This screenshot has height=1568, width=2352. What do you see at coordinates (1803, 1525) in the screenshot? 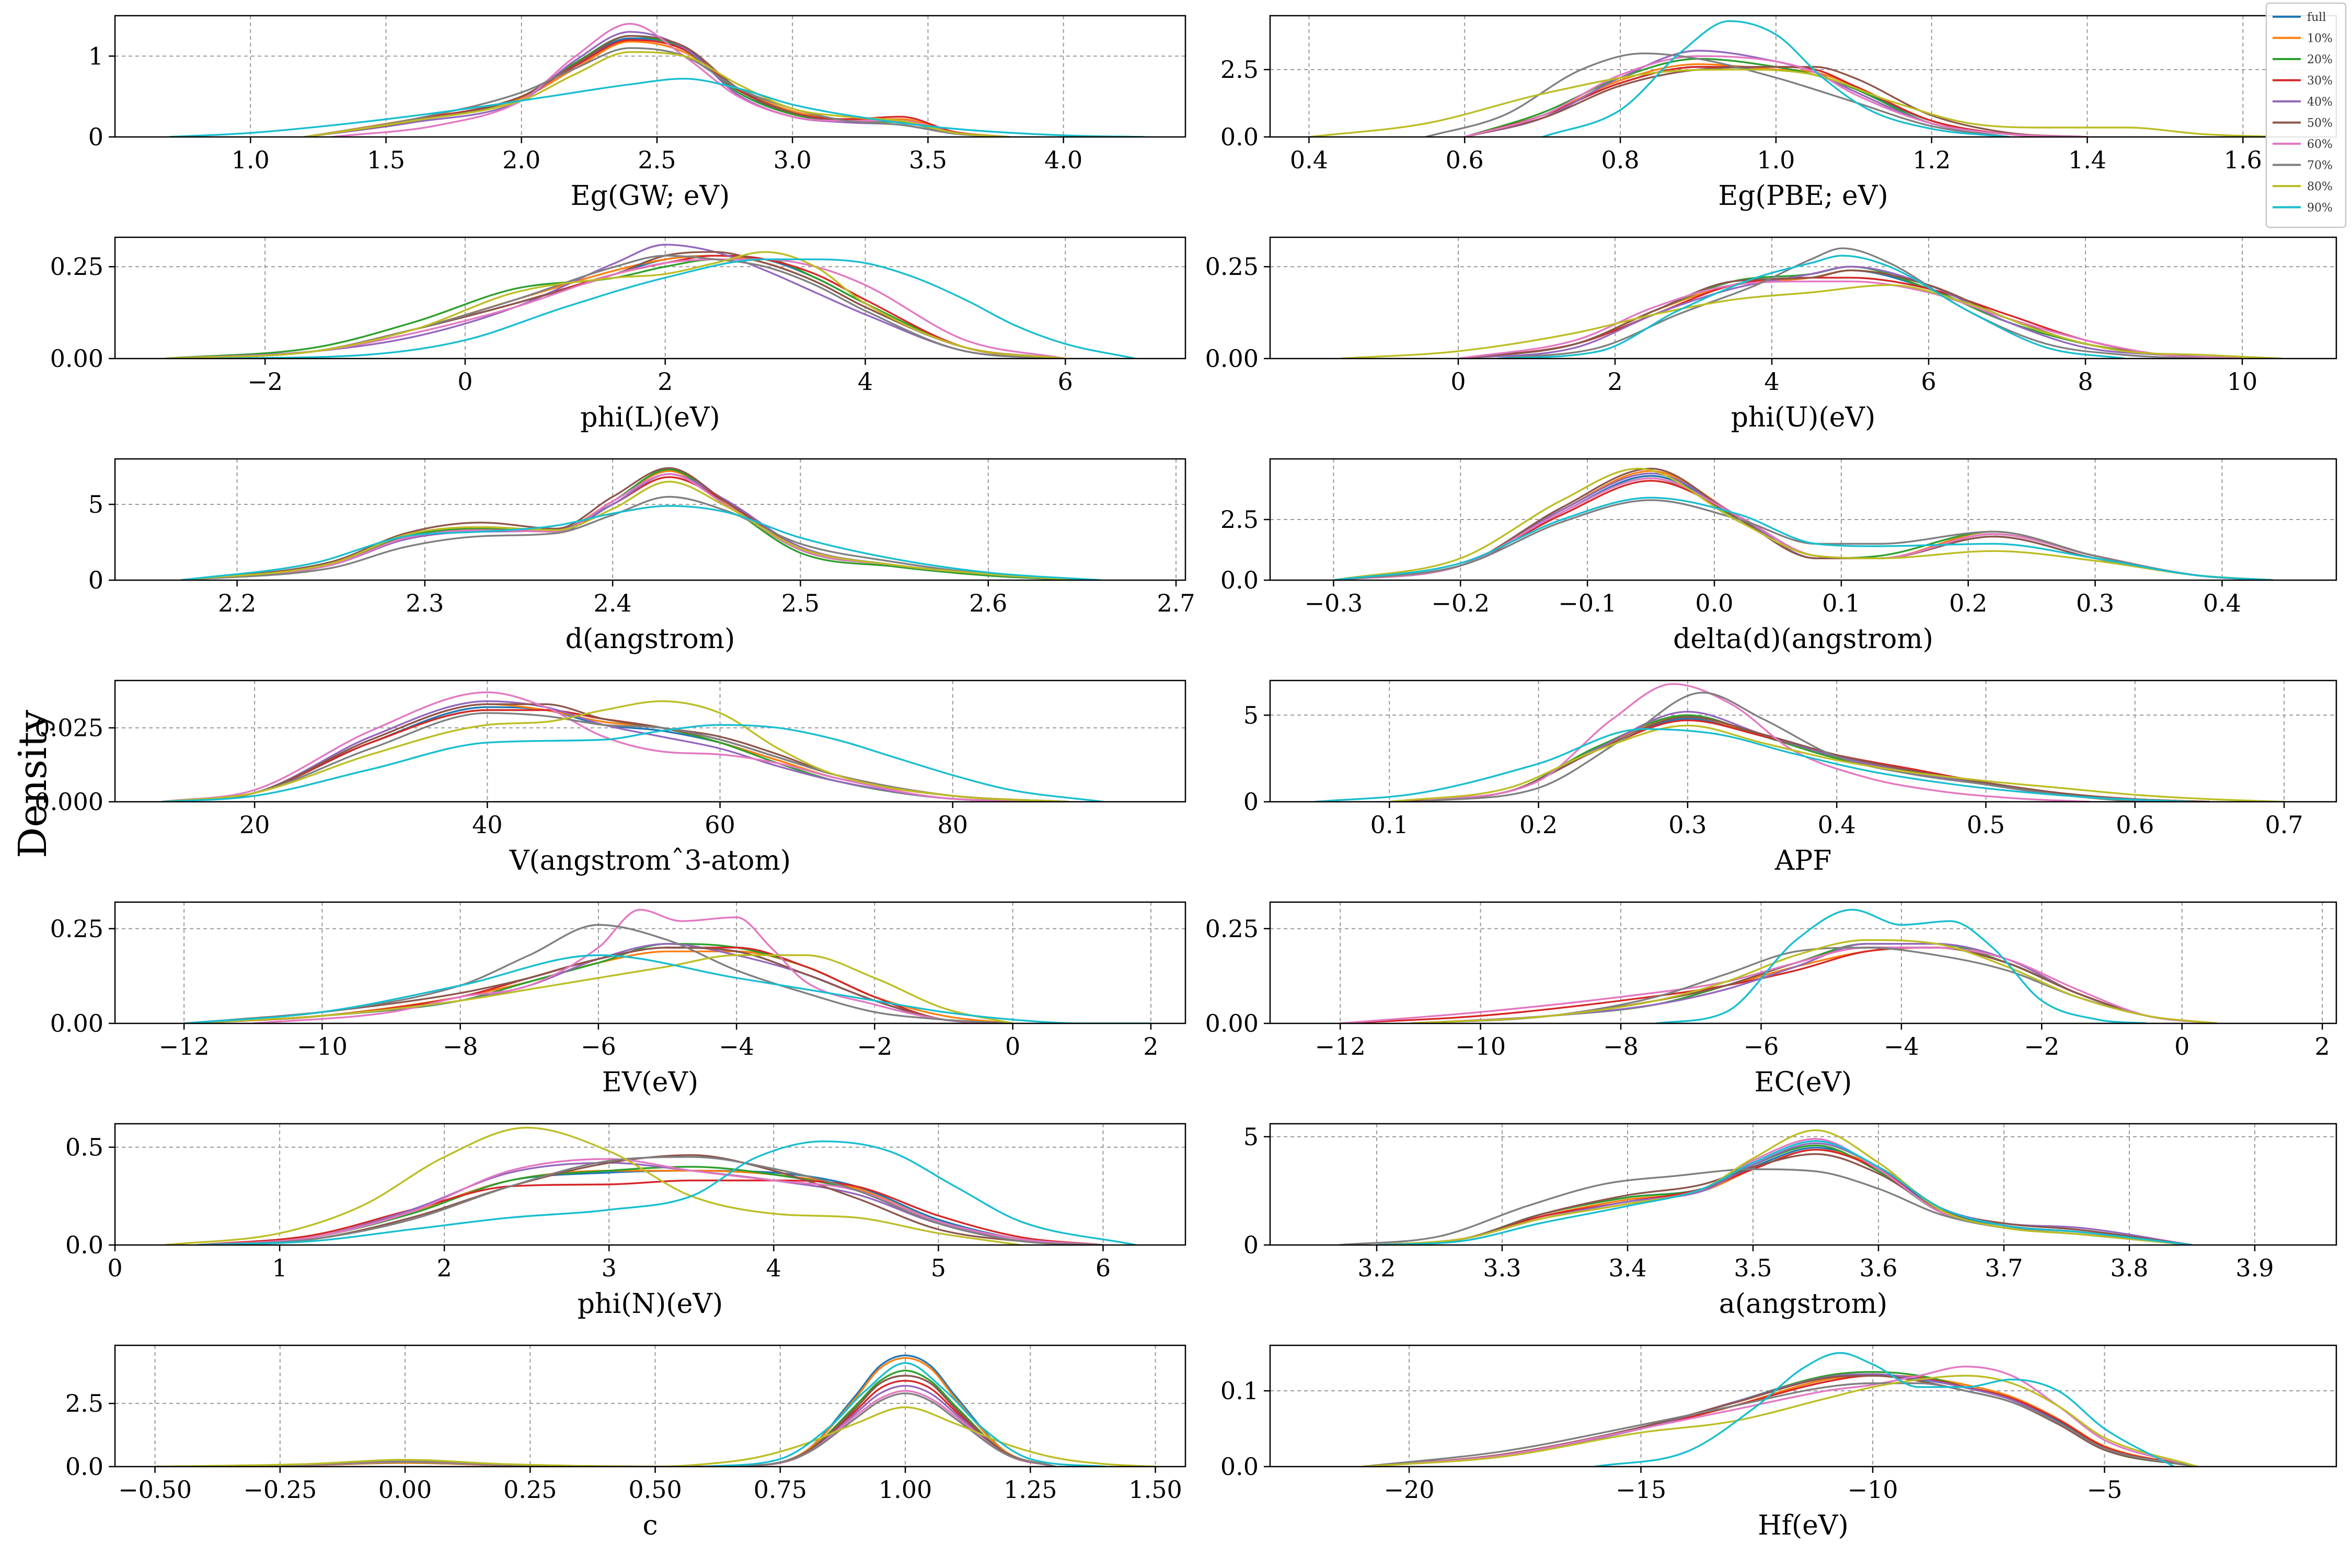
I see `x-axis-label: Hf(eV)` at bounding box center [1803, 1525].